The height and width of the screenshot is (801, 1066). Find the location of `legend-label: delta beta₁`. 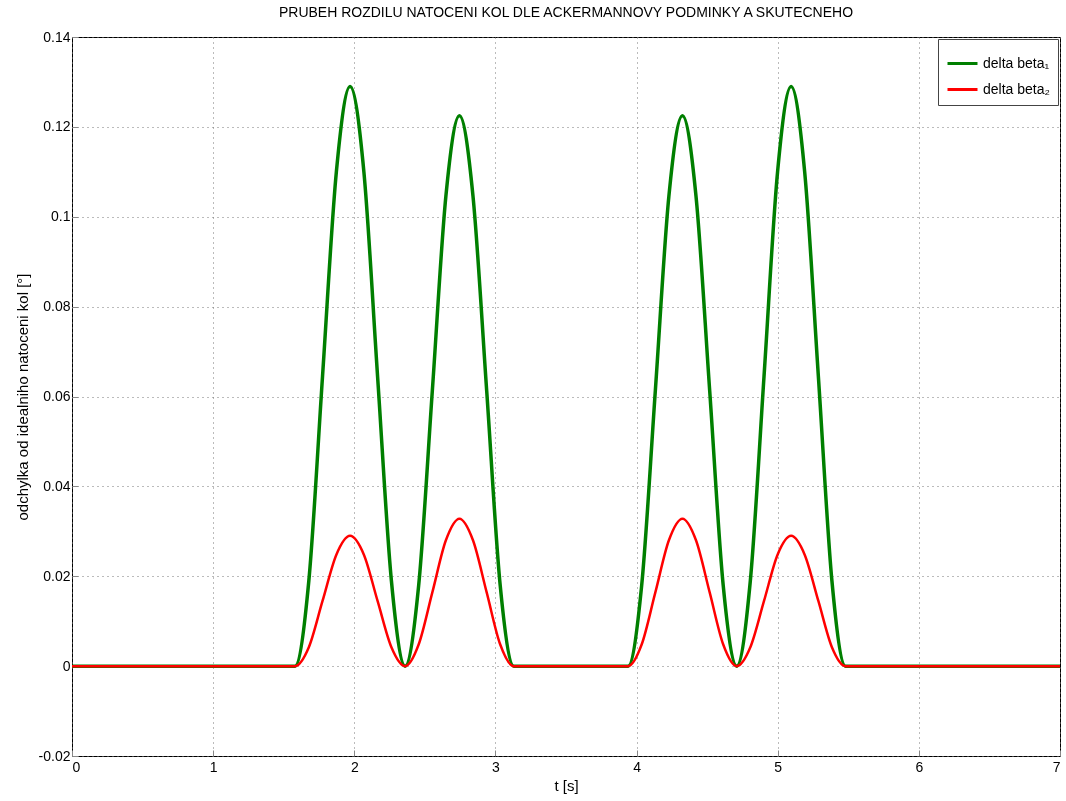

legend-label: delta beta₁ is located at coordinates (1016, 62).